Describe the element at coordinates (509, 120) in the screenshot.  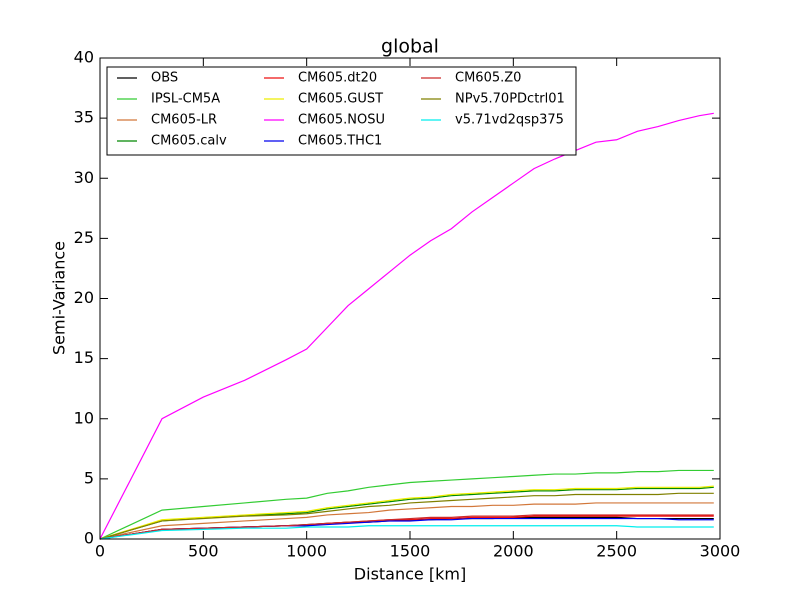
I see `legend-label: v5.71vd2qsp375` at that location.